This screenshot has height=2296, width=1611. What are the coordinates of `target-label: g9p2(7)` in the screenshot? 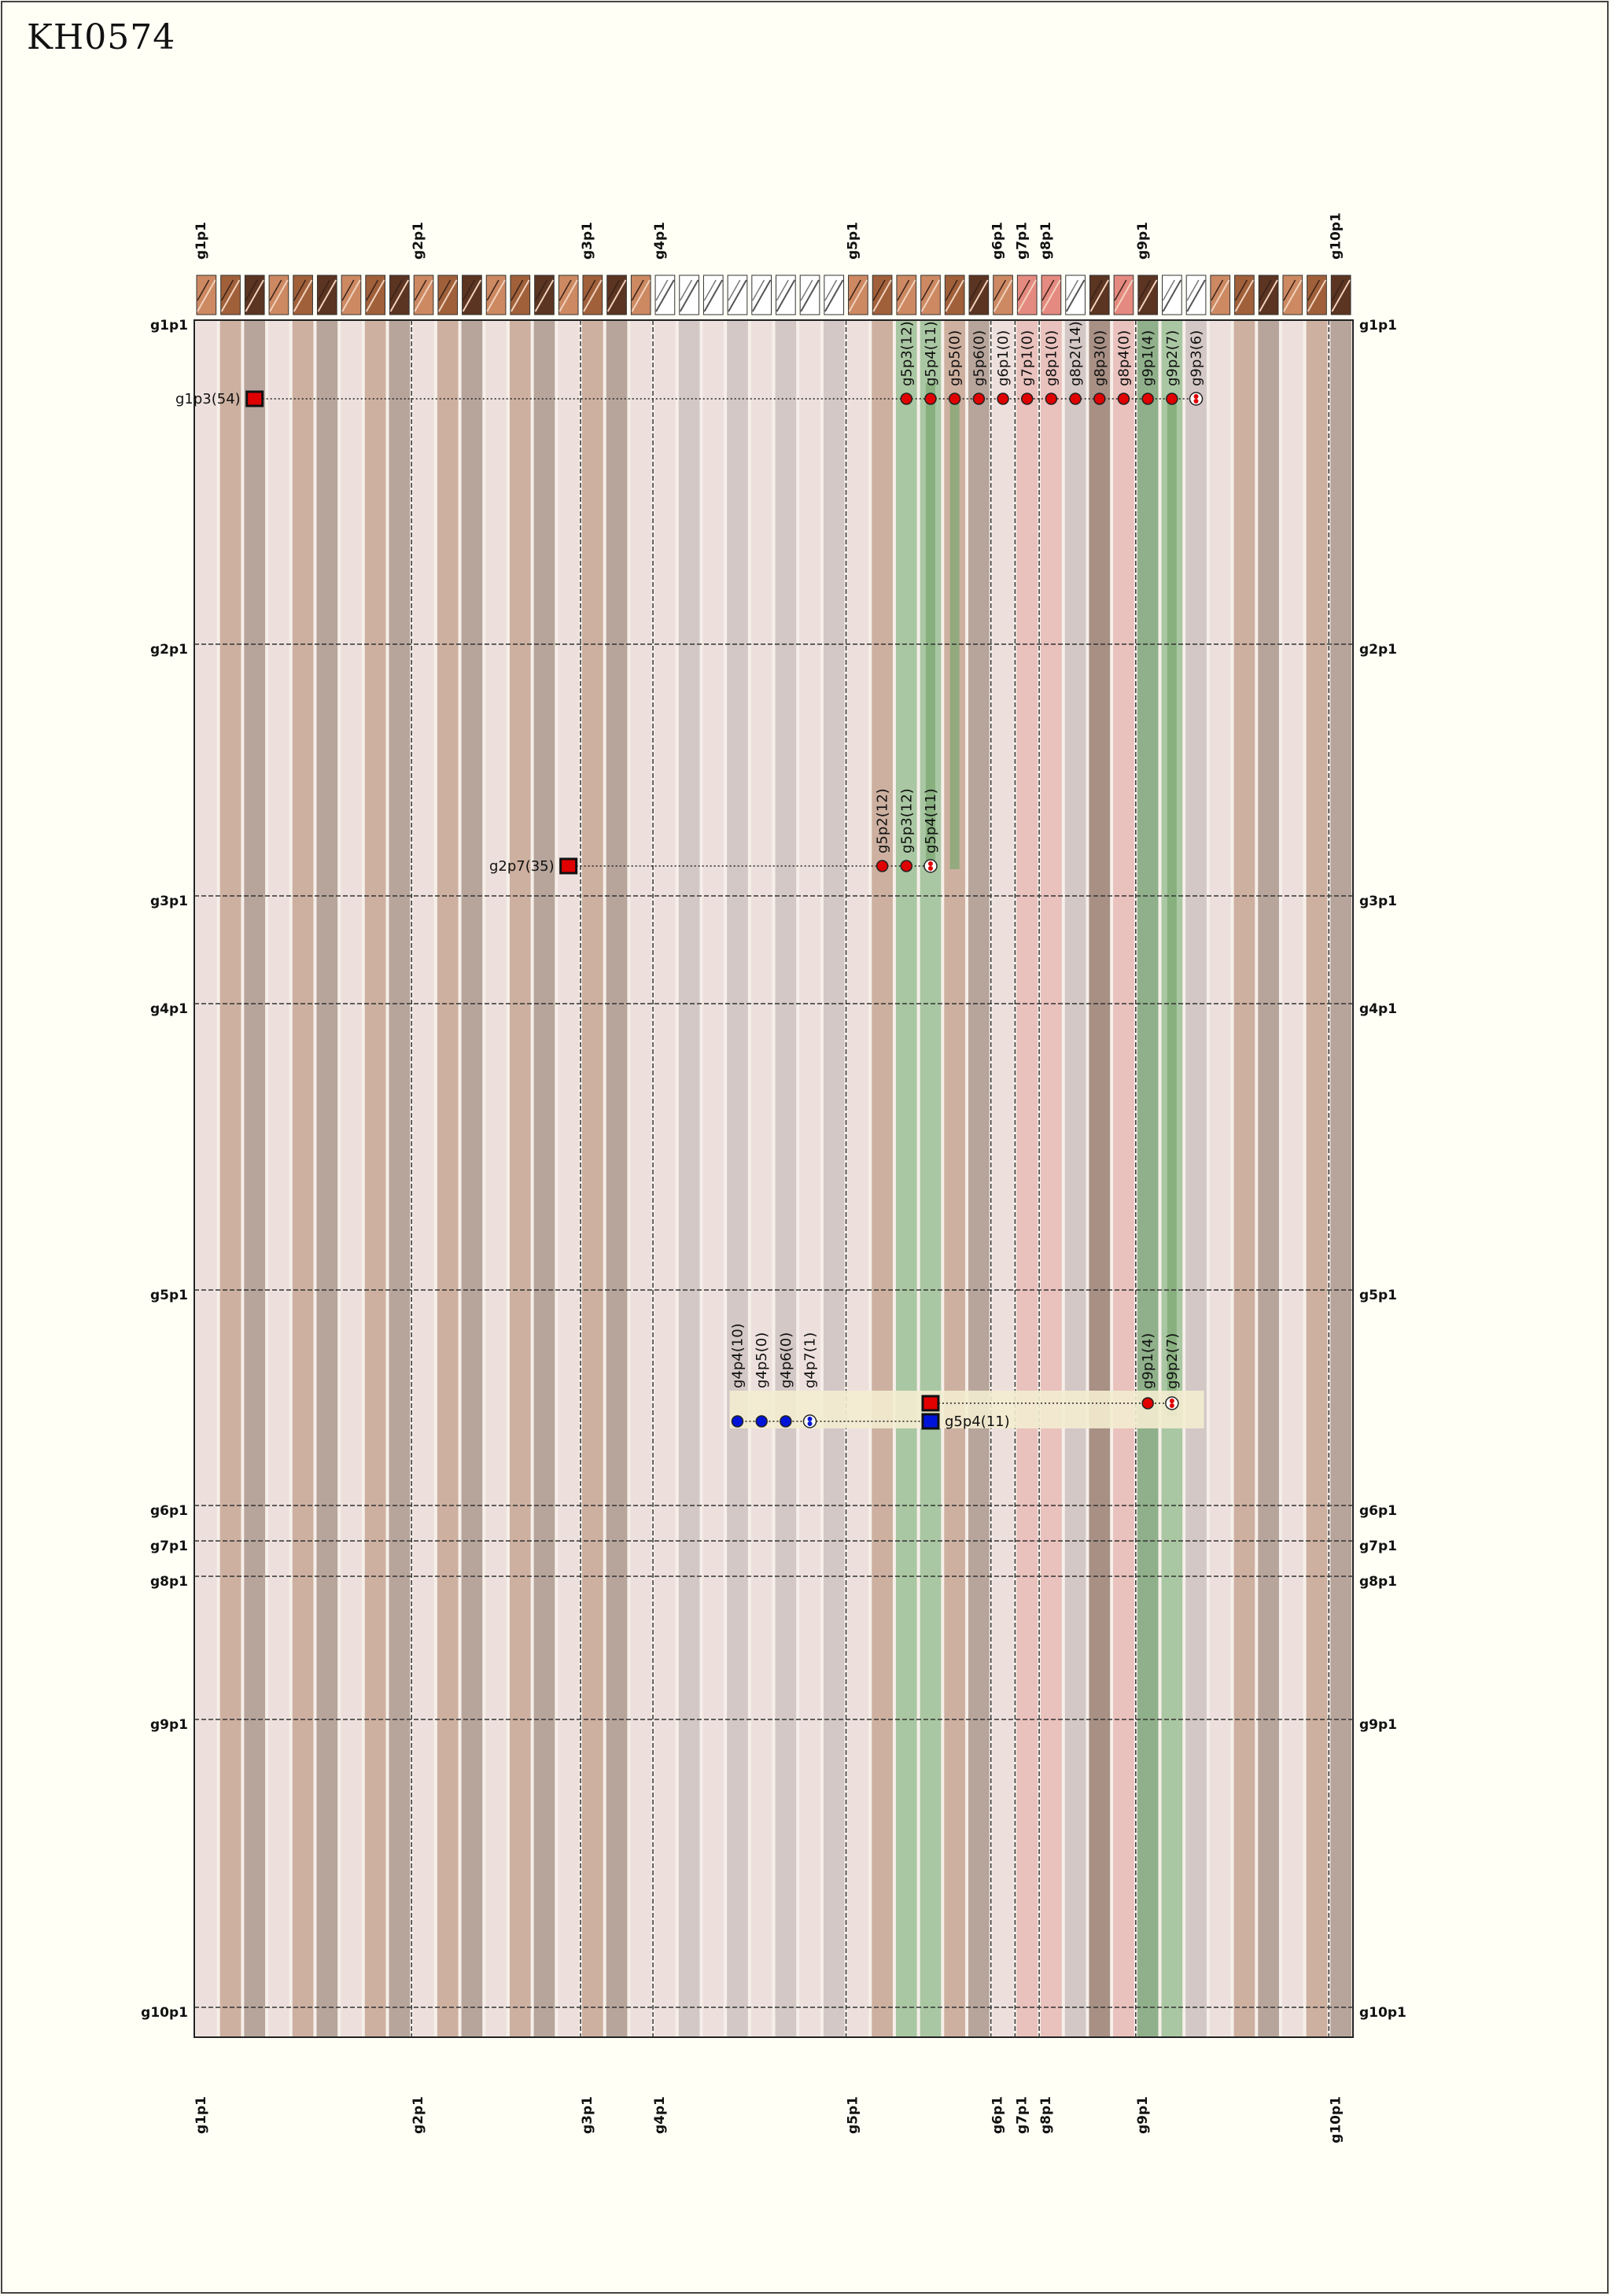 It's located at (1172, 358).